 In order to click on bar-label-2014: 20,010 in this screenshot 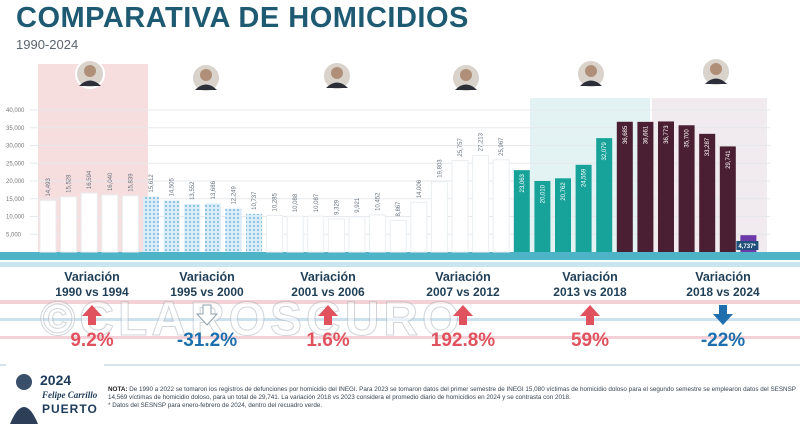, I will do `click(543, 193)`.